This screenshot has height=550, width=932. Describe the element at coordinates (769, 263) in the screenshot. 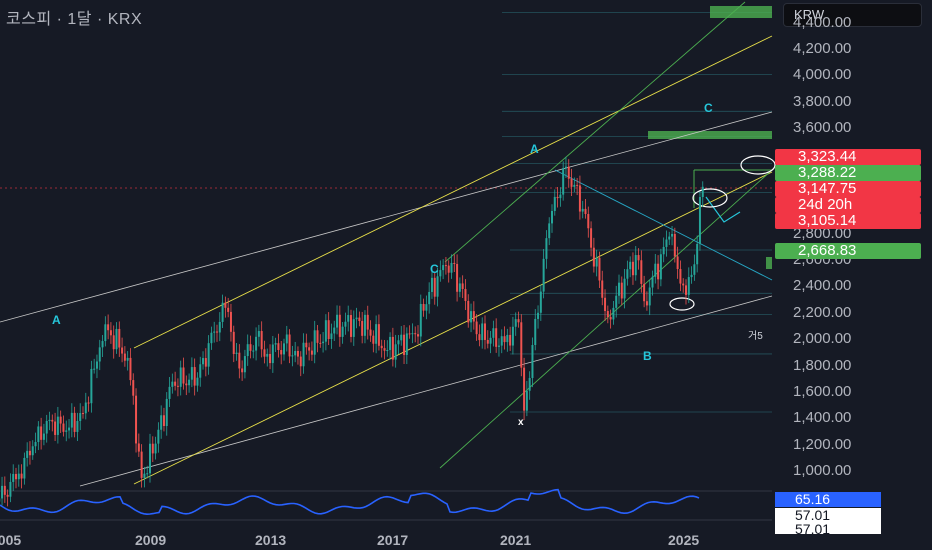

I see `zone-rect` at that location.